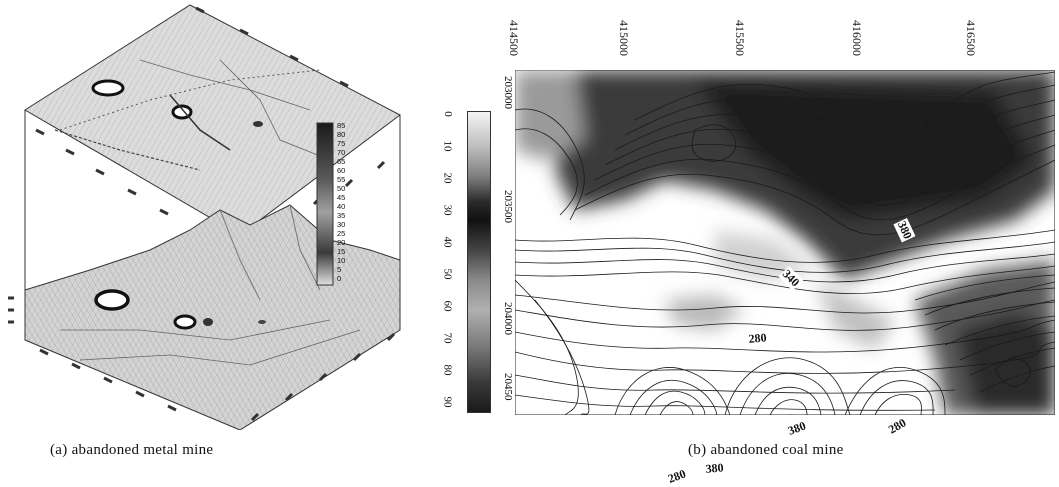  What do you see at coordinates (339, 269) in the screenshot?
I see `colorbar-a-tick: 5` at bounding box center [339, 269].